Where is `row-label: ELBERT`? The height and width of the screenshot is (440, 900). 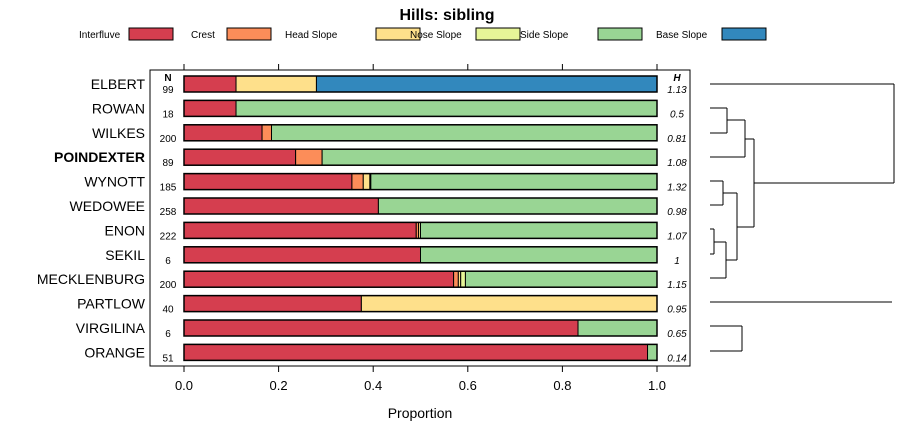
row-label: ELBERT is located at coordinates (118, 84).